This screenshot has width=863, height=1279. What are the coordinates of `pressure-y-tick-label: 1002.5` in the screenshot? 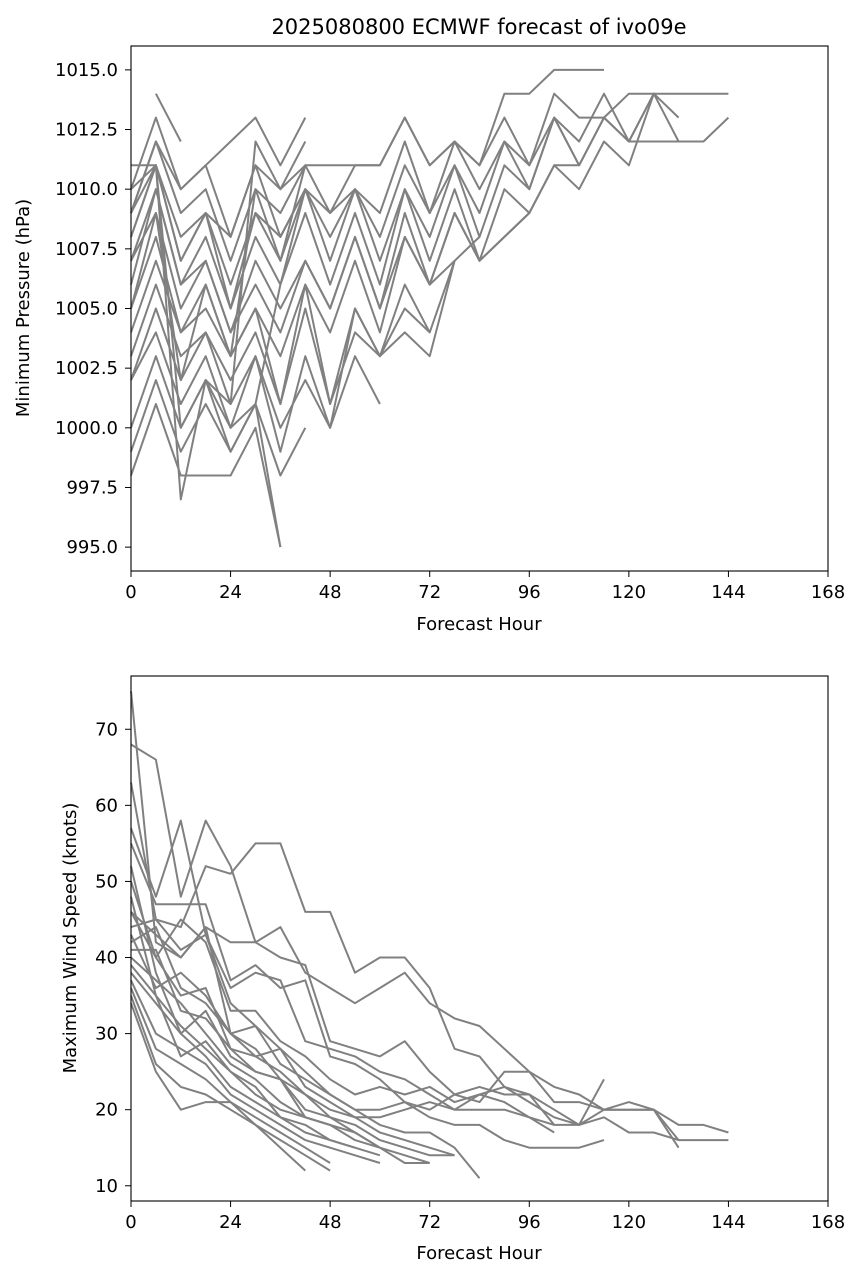 It's located at (86, 368).